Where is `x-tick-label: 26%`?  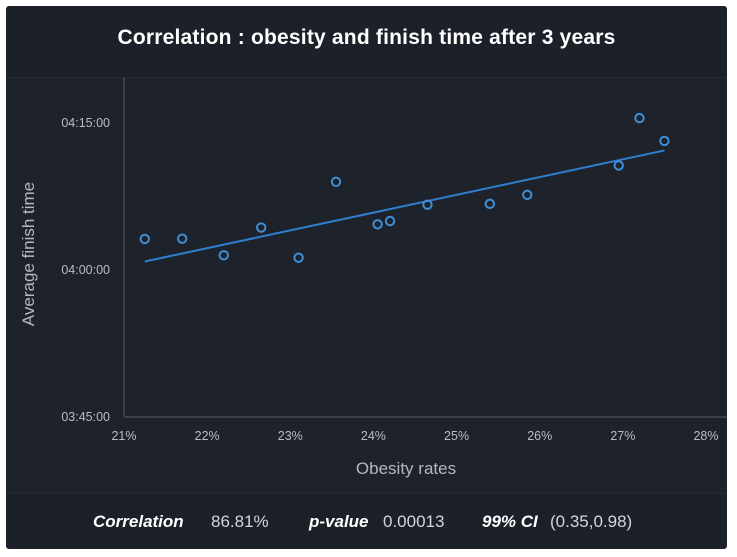
x-tick-label: 26% is located at coordinates (539, 436).